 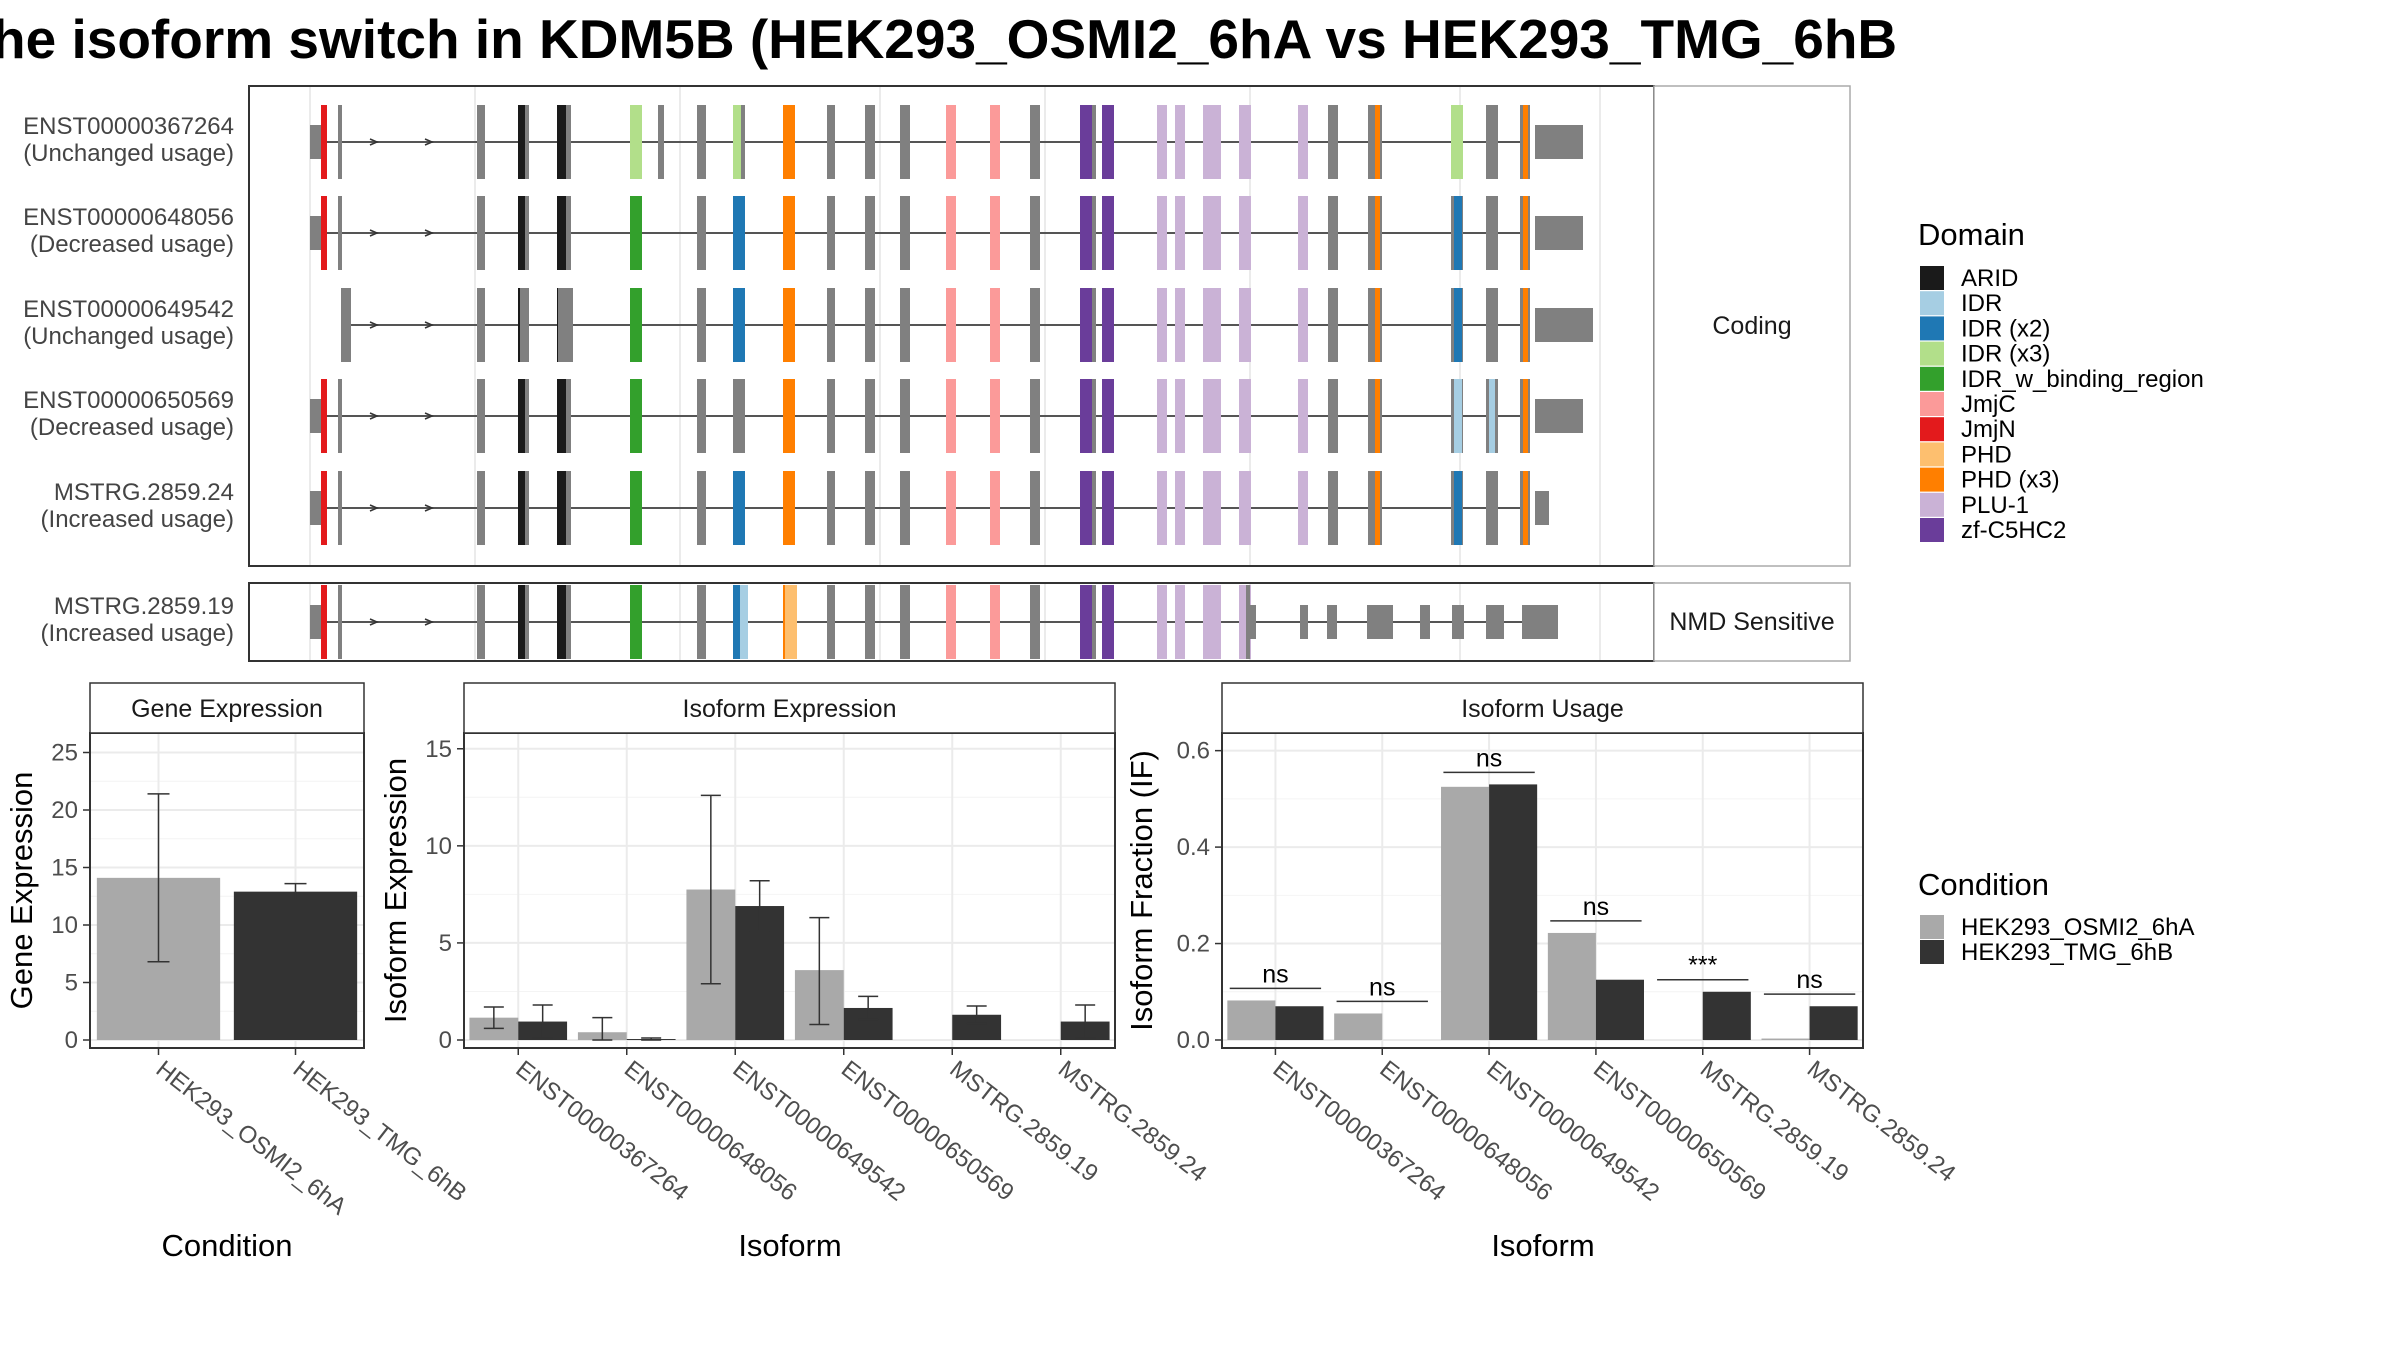 I want to click on y-tick-label: 0.6, so click(x=1193, y=751).